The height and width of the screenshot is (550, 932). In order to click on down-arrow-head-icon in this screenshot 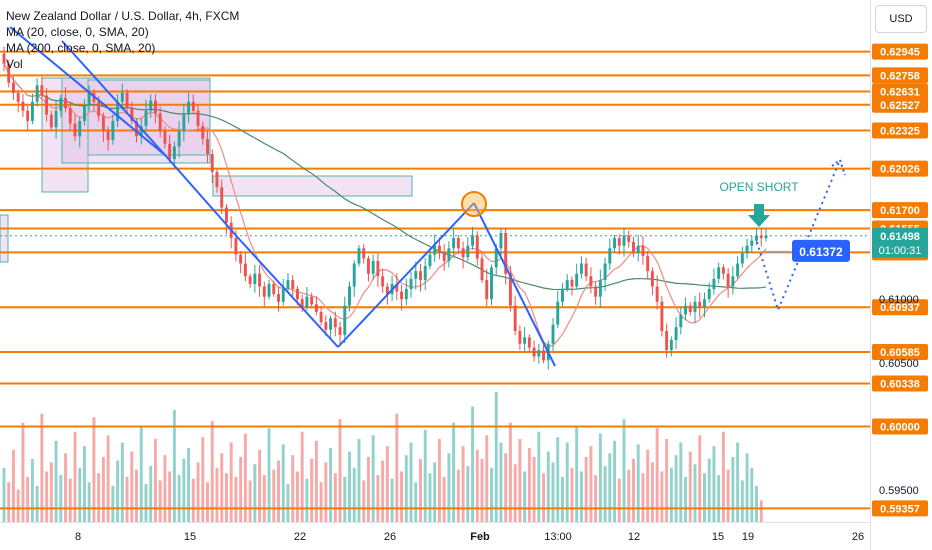, I will do `click(759, 221)`.